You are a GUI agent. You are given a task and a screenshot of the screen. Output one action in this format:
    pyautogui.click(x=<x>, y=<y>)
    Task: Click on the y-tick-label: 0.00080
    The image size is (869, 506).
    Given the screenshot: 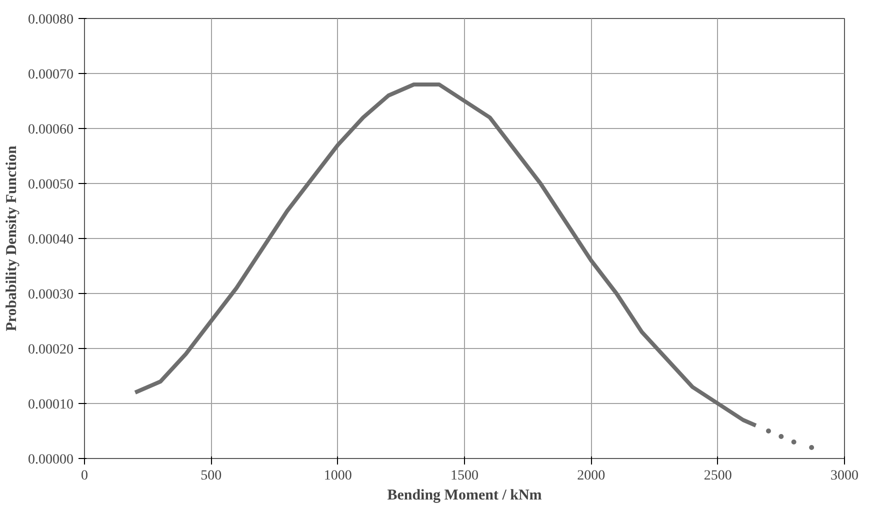 What is the action you would take?
    pyautogui.click(x=51, y=20)
    